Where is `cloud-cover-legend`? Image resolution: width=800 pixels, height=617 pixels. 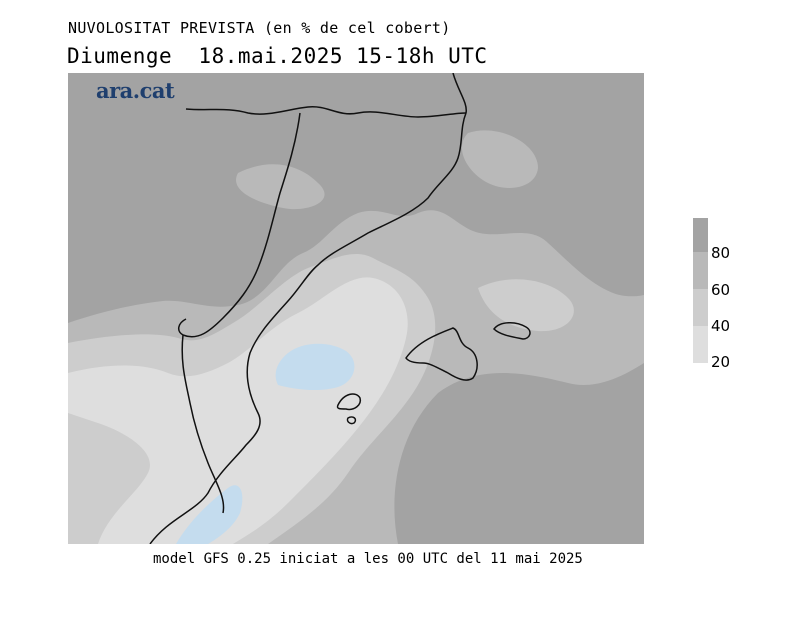
cloud-cover-legend is located at coordinates (700, 290).